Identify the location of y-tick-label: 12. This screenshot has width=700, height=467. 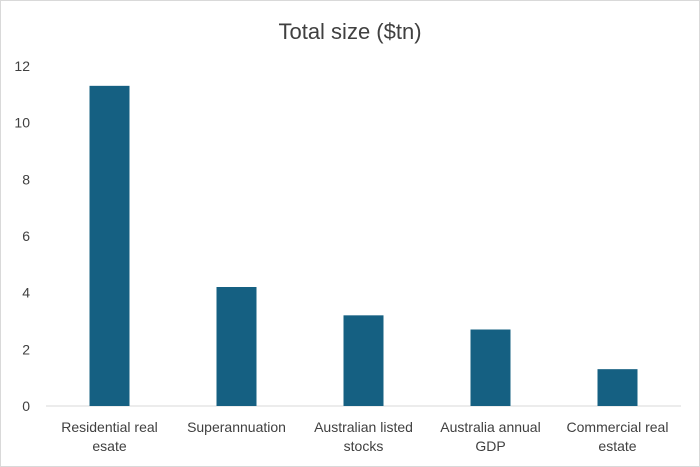
(22, 66).